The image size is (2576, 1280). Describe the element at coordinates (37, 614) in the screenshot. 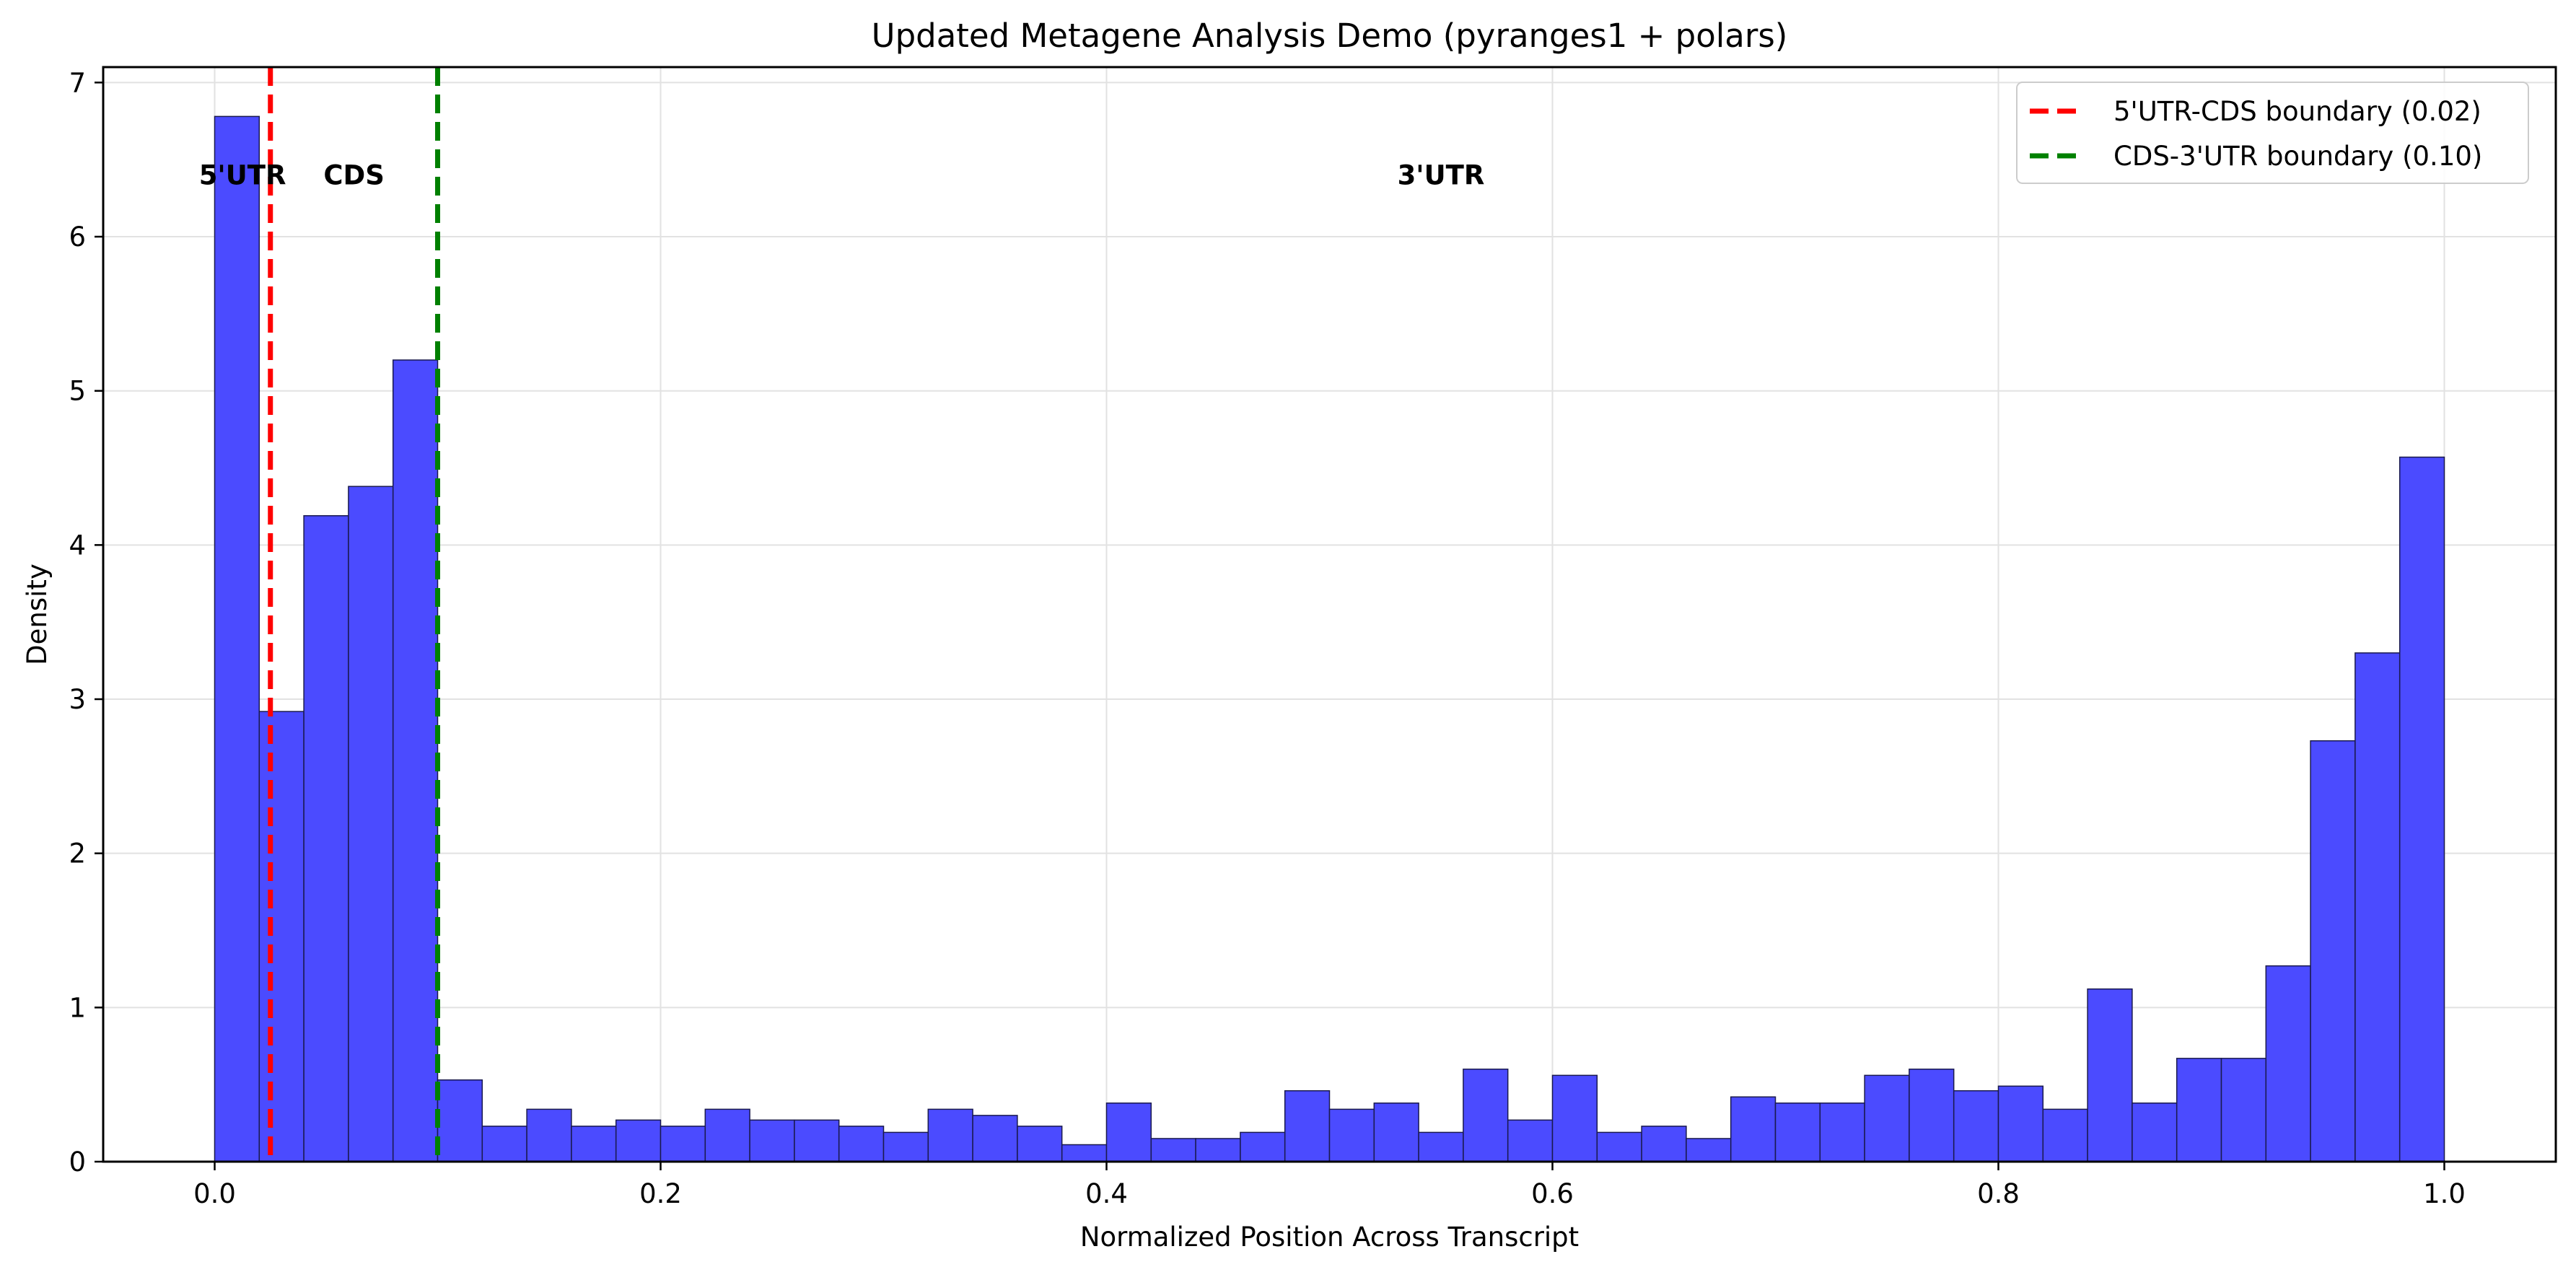

I see `y-axis-label: Density` at that location.